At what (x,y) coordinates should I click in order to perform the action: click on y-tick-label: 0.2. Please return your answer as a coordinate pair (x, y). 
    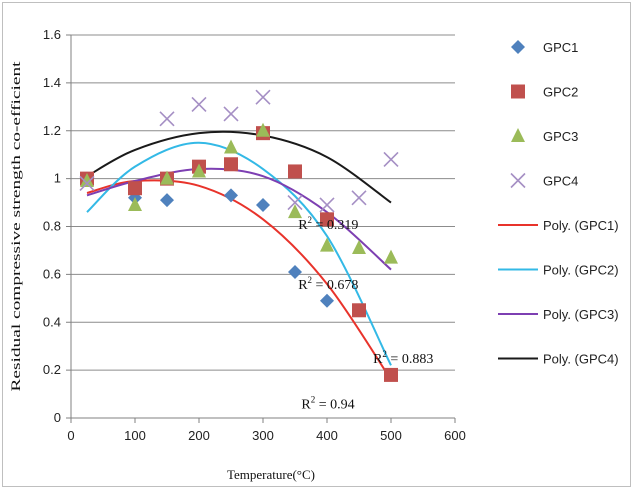
    Looking at the image, I should click on (52, 369).